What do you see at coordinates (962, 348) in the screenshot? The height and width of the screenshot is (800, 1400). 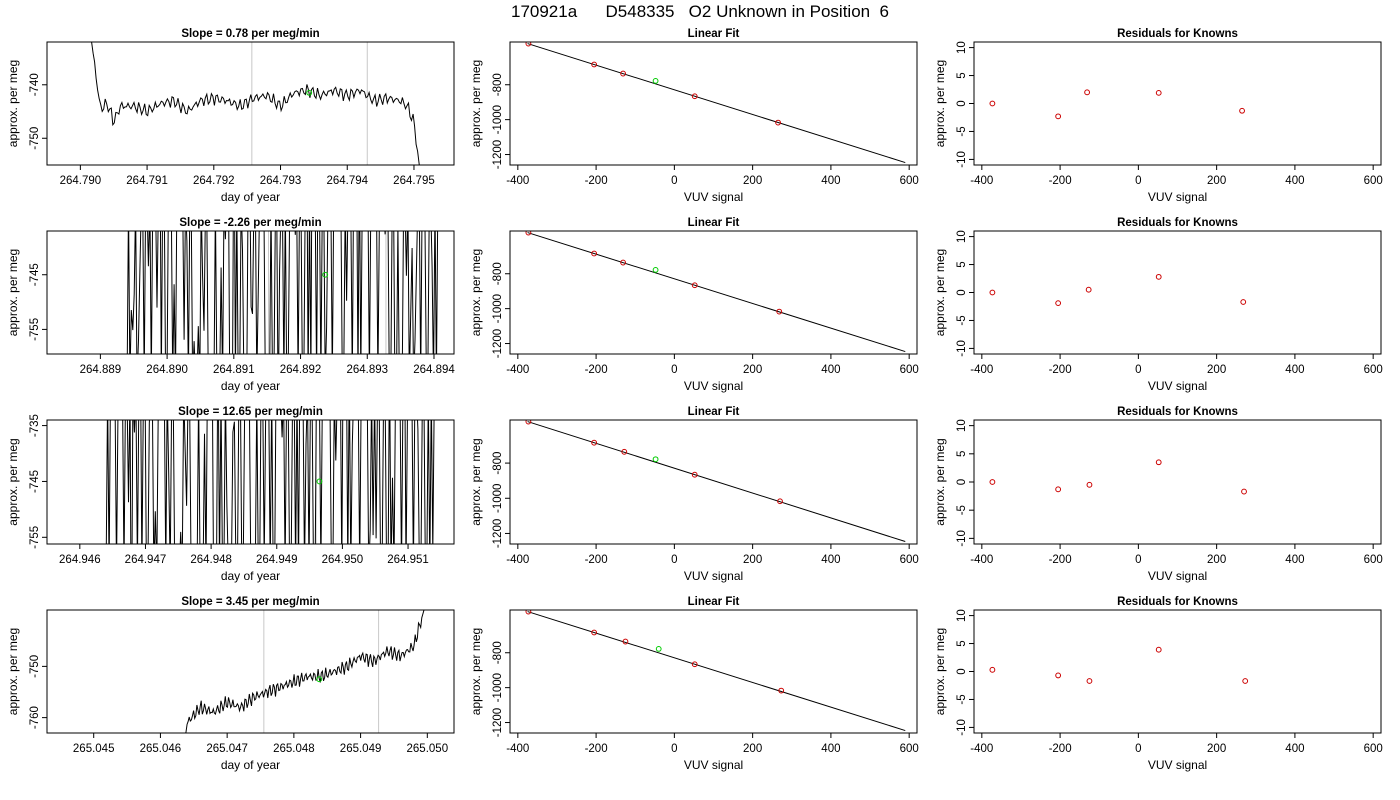 I see `y-tick-label: -10` at bounding box center [962, 348].